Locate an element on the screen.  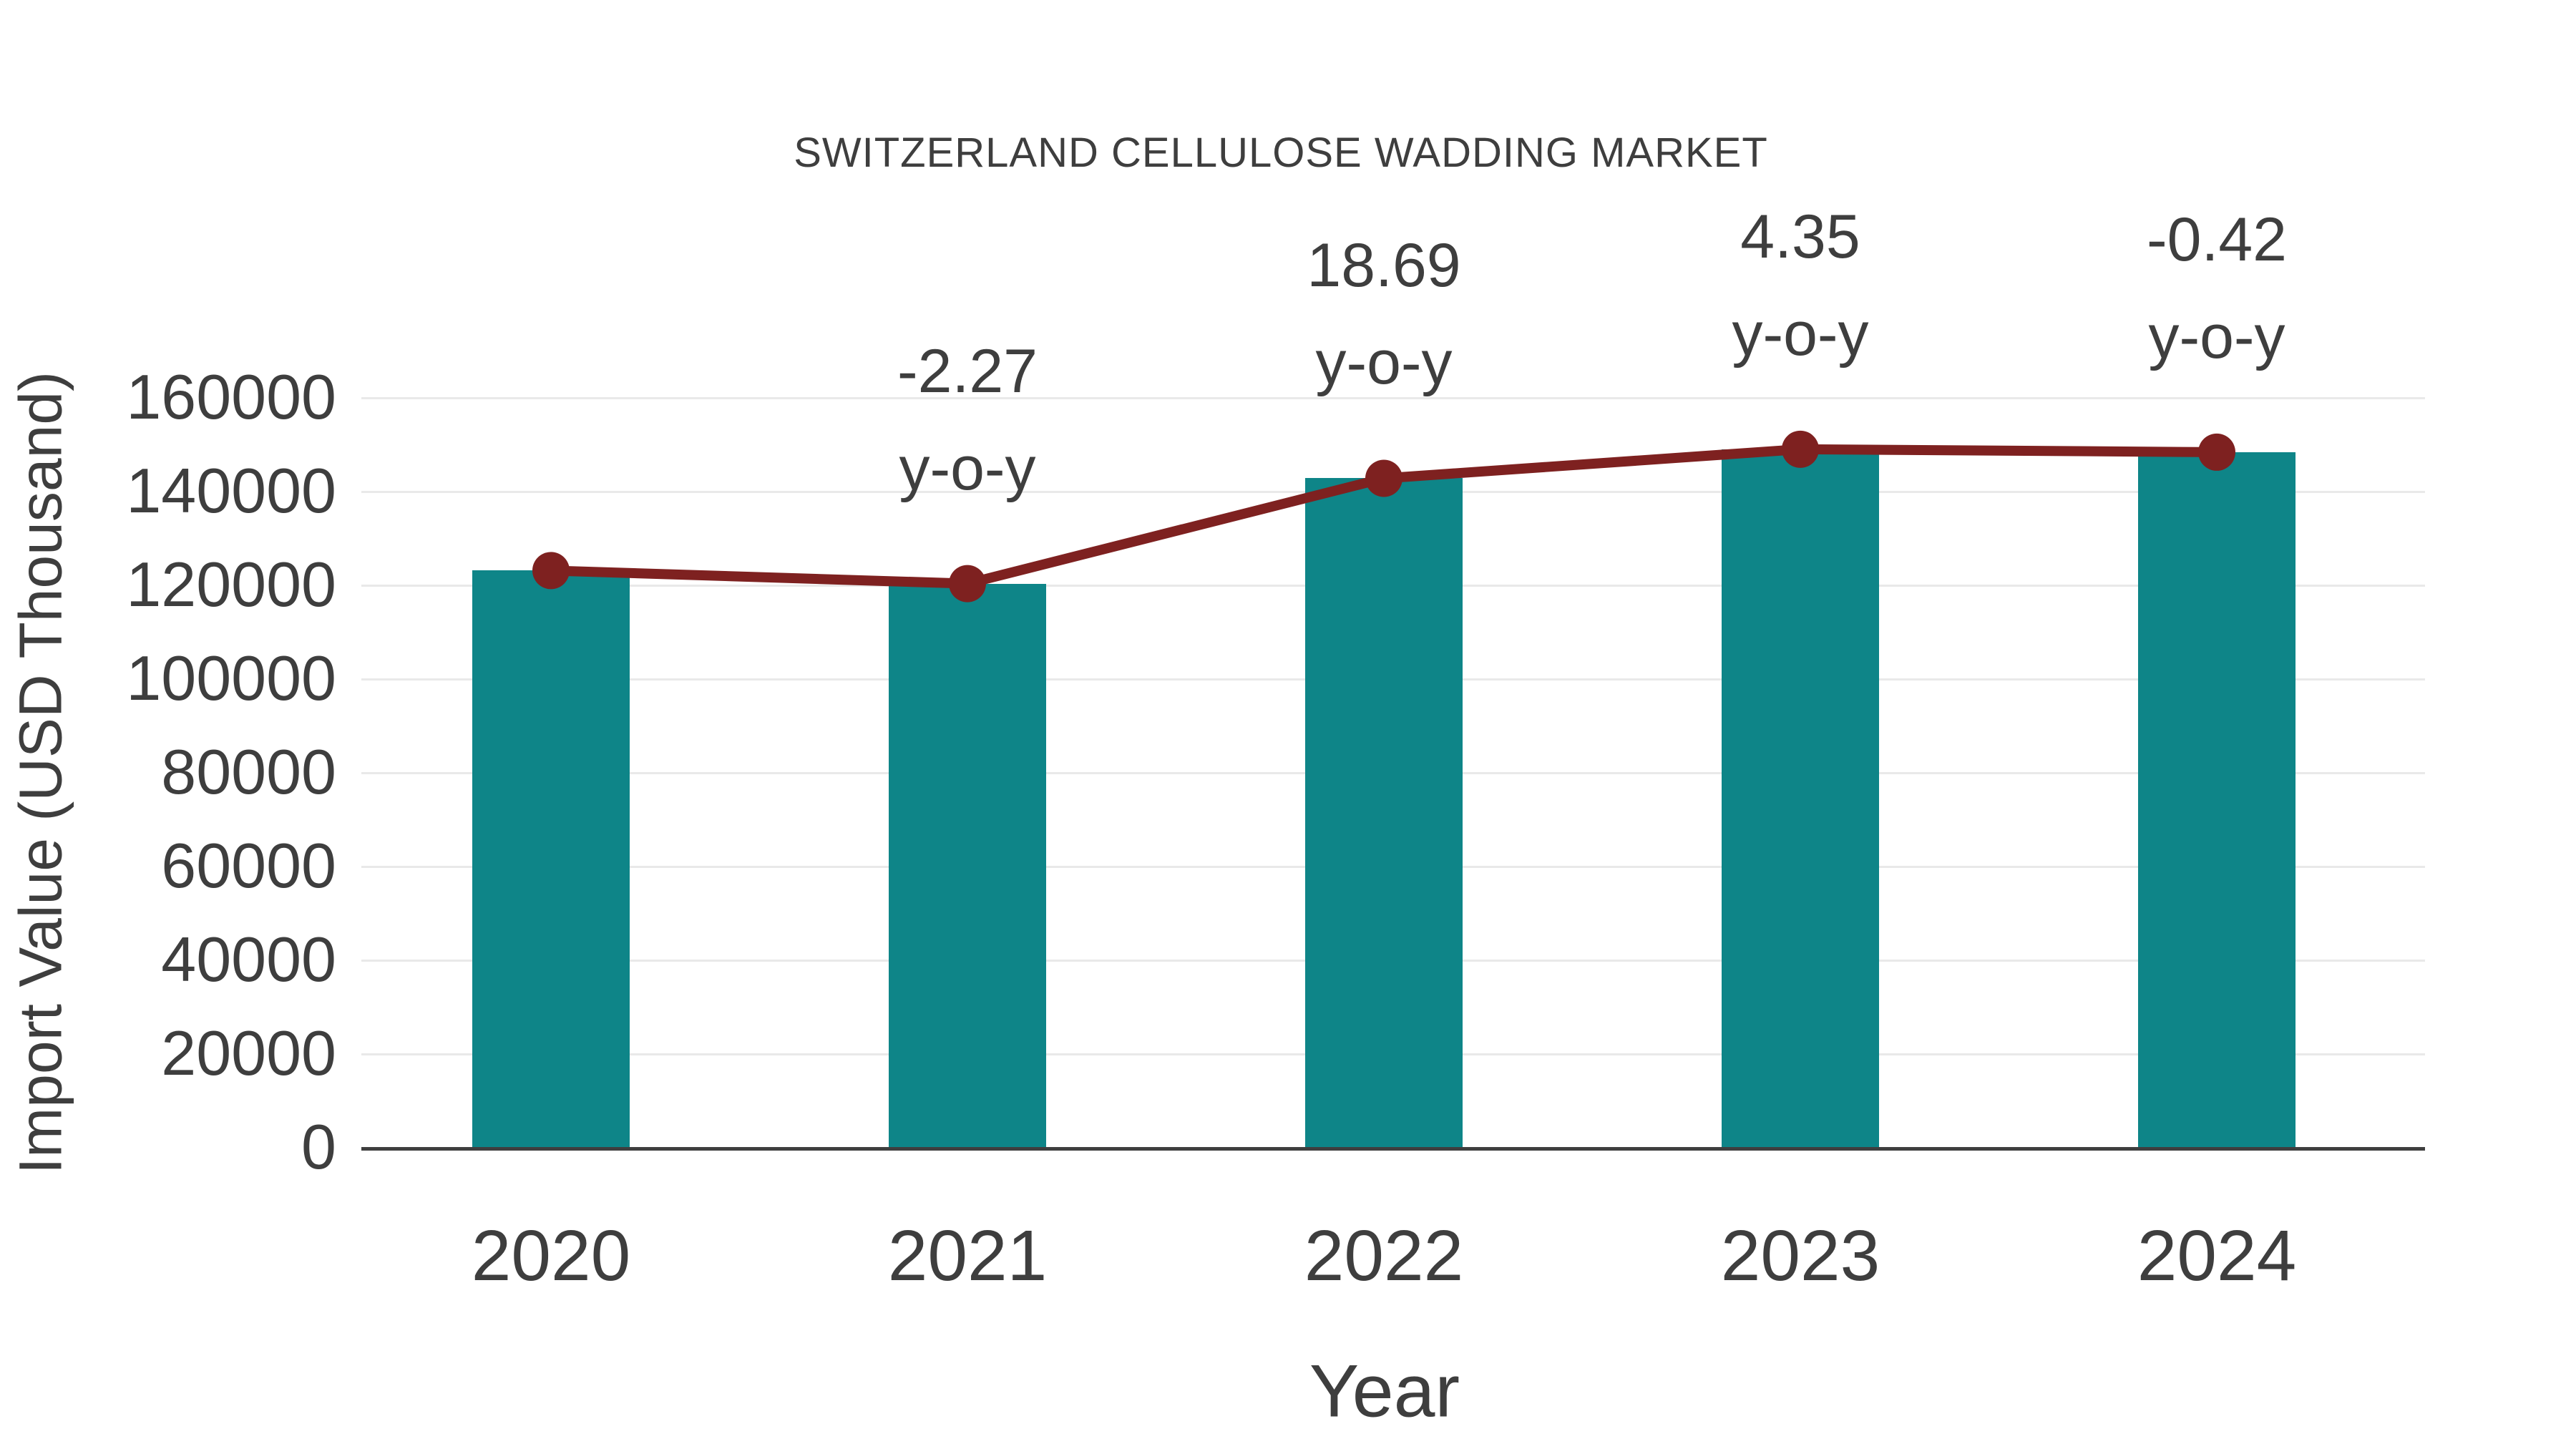
trend-marker-2020 is located at coordinates (551, 571).